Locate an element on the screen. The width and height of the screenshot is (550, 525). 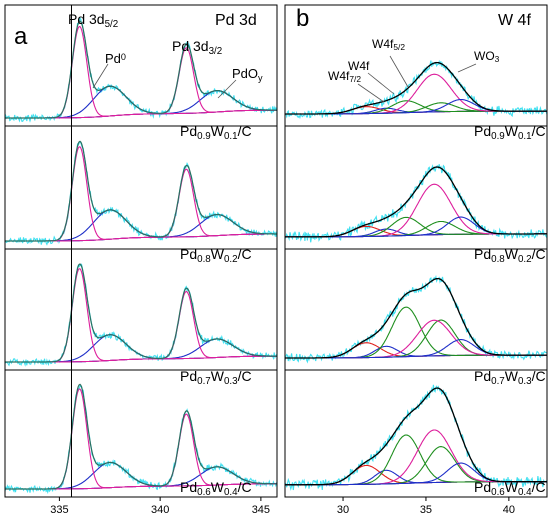
annotation-subscript: y is located at coordinates (260, 78).